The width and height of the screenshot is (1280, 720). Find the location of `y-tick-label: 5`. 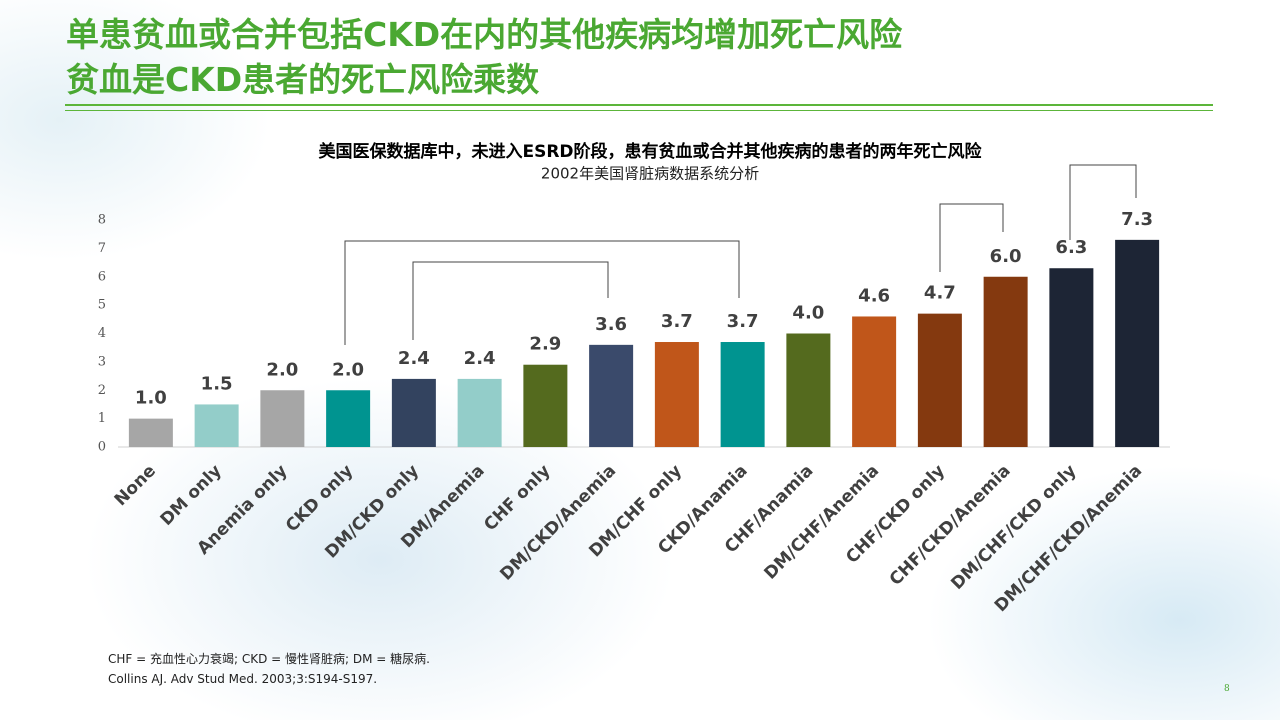

y-tick-label: 5 is located at coordinates (102, 305).